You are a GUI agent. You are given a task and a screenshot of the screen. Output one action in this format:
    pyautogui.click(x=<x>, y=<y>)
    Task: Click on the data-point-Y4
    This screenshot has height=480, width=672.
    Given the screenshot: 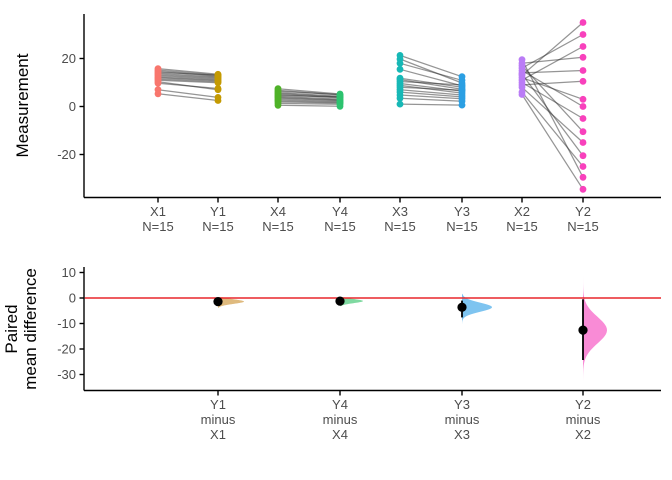 What is the action you would take?
    pyautogui.click(x=340, y=106)
    